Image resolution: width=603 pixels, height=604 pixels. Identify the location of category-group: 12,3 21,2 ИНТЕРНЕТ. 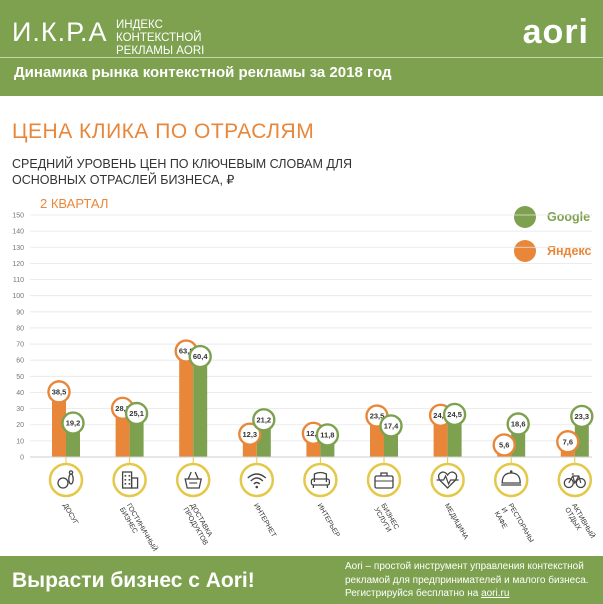
(257, 474).